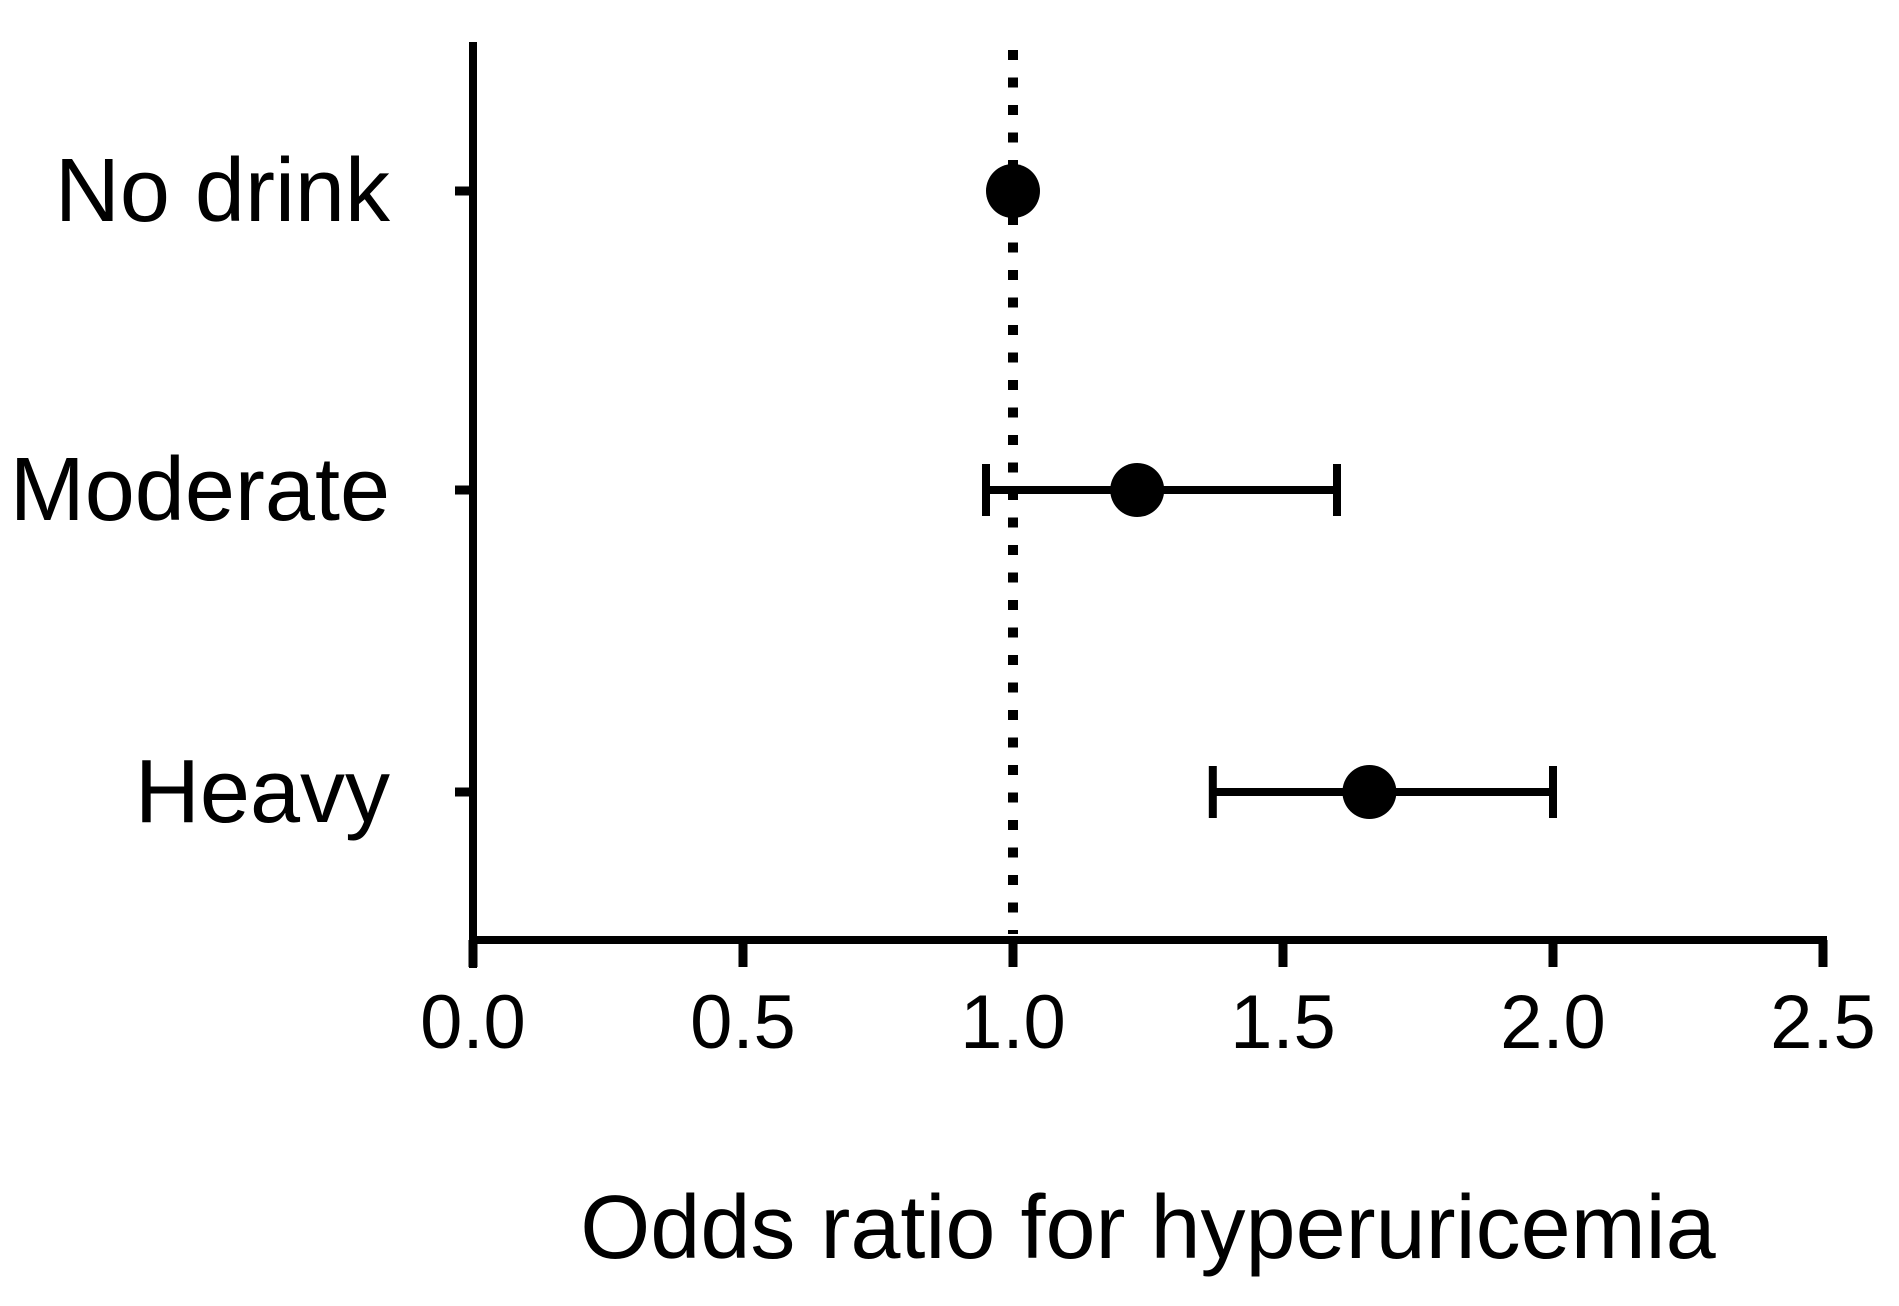 The image size is (1899, 1306). I want to click on category-label: Moderate, so click(199, 490).